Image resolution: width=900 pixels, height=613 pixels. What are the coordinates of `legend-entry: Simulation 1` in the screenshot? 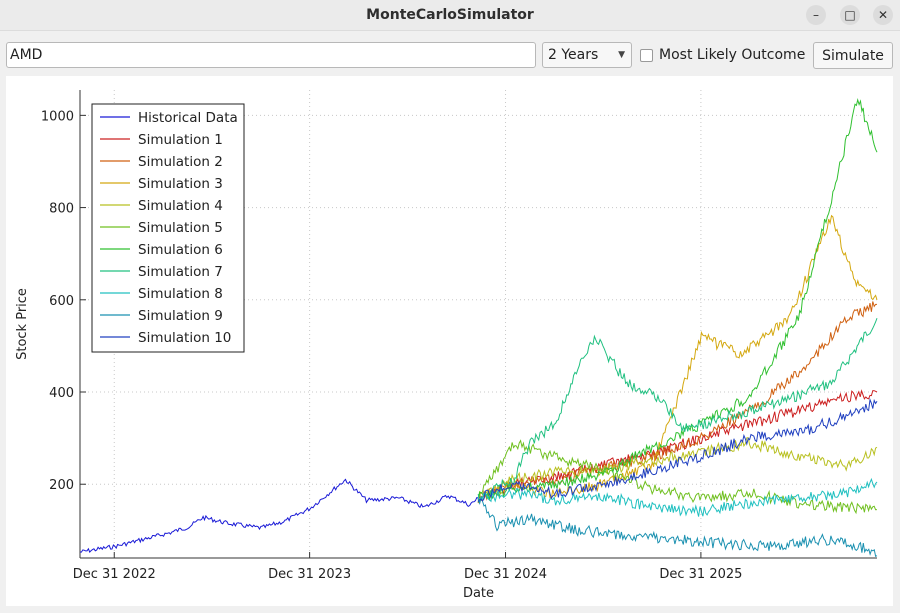 It's located at (180, 140).